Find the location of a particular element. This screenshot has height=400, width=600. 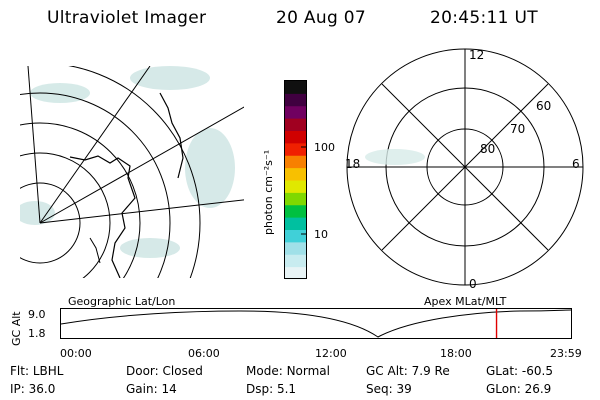

glon-label: GLon: is located at coordinates (503, 389).